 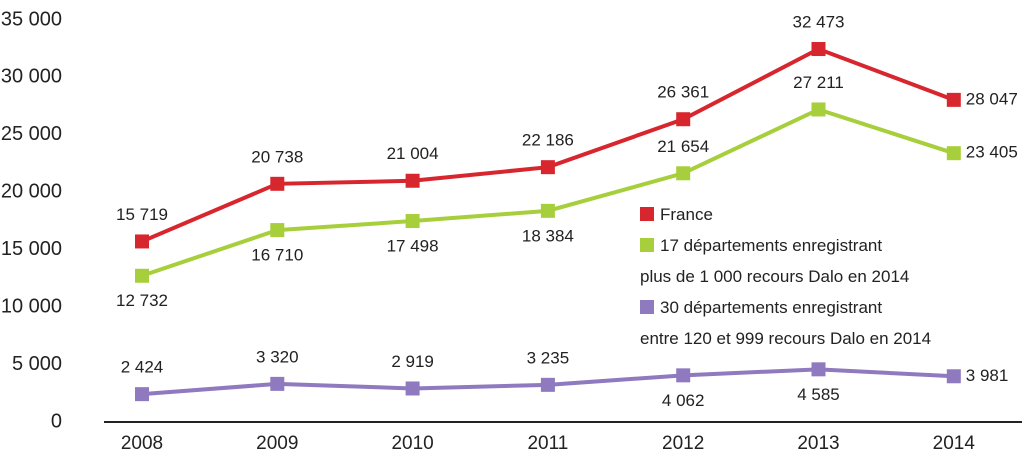 What do you see at coordinates (142, 300) in the screenshot?
I see `data-label: 12 732` at bounding box center [142, 300].